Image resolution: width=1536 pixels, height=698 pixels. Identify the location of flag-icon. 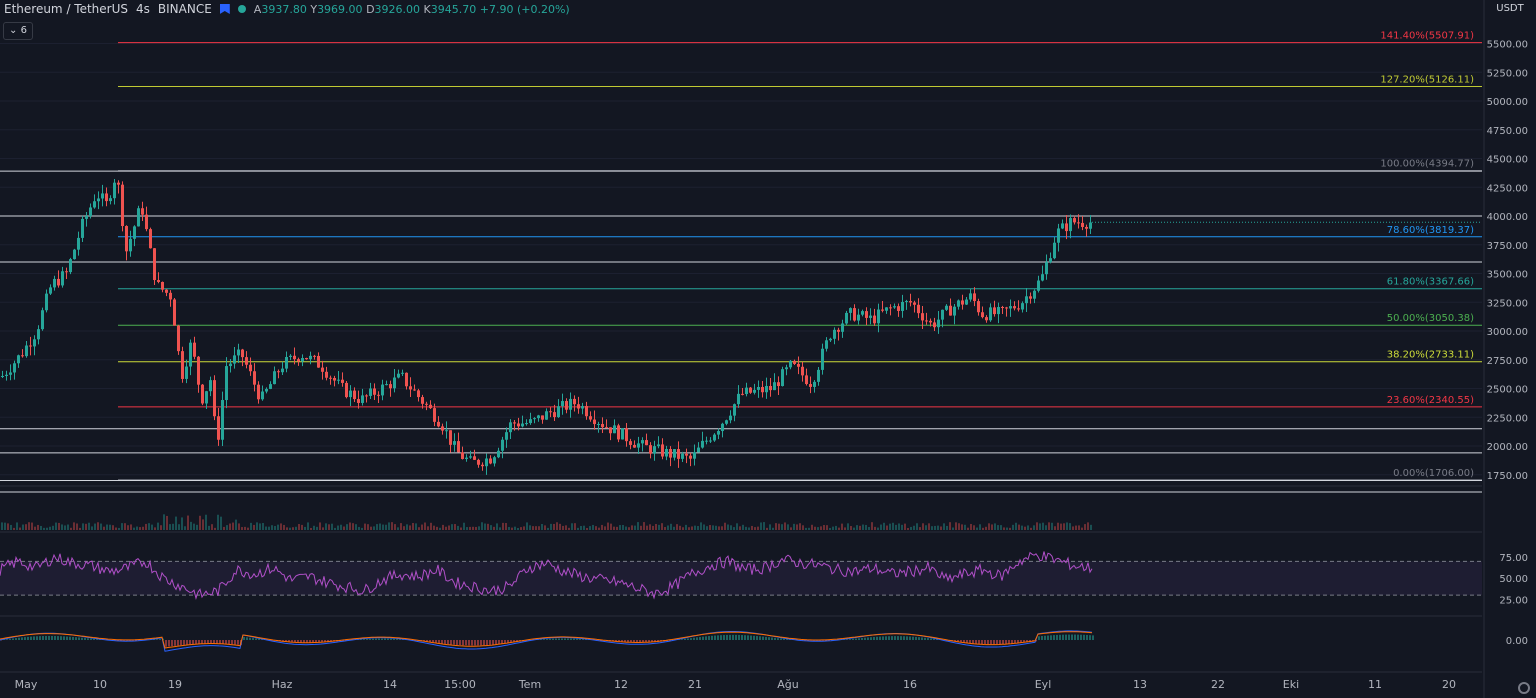
(224, 9).